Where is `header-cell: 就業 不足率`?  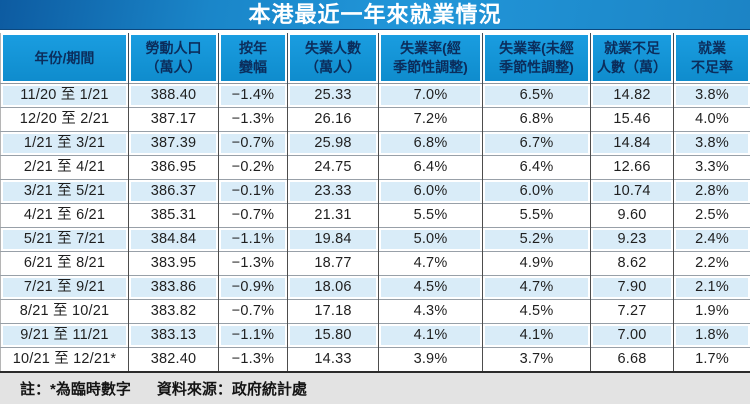
header-cell: 就業 不足率 is located at coordinates (711, 58).